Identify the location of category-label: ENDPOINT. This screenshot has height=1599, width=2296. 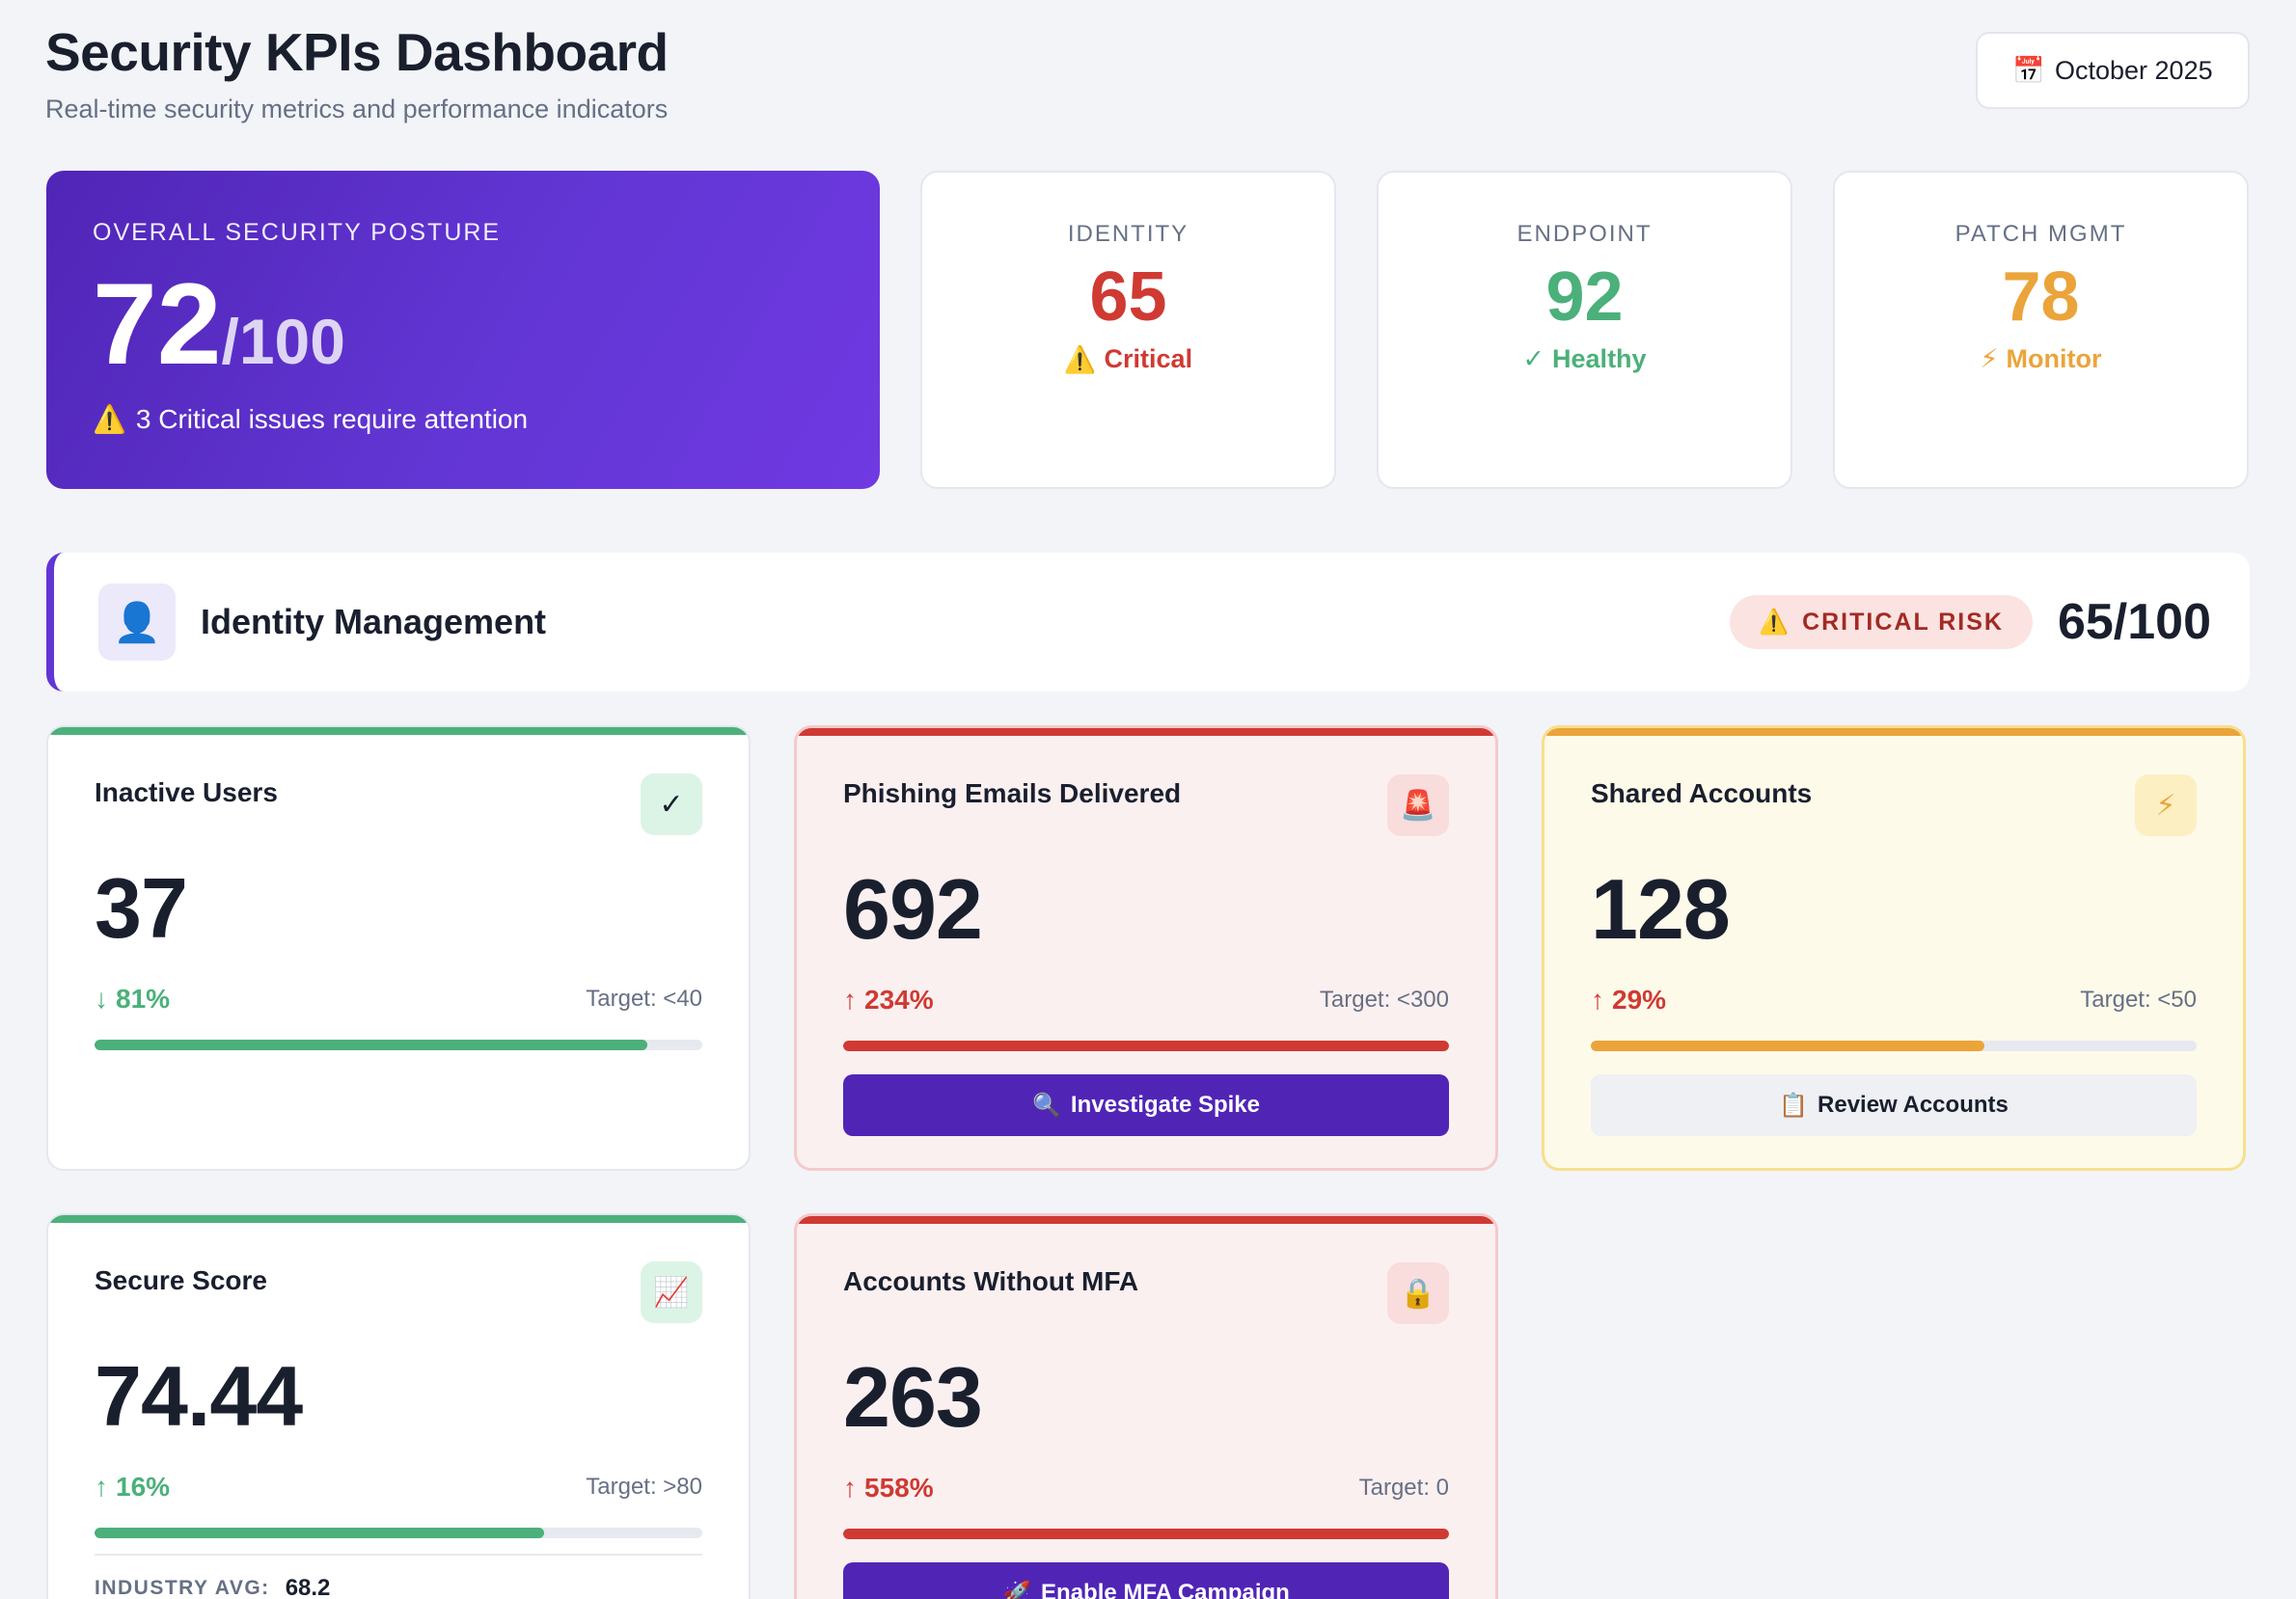
(1585, 234).